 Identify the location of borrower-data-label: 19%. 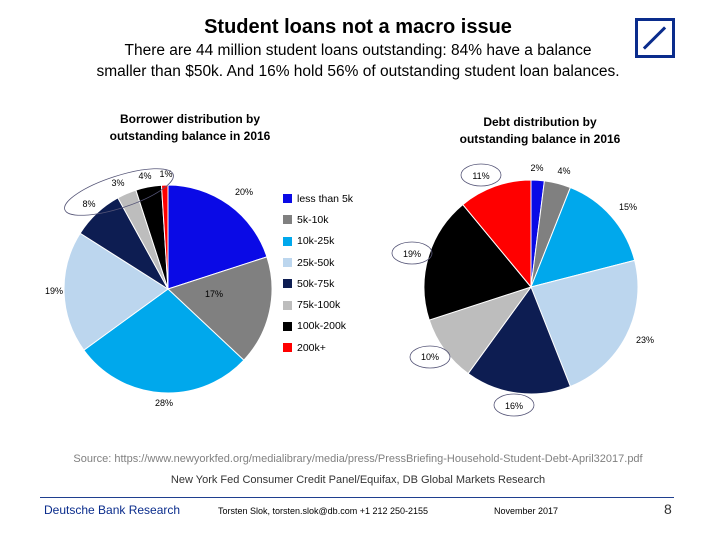
(54, 291).